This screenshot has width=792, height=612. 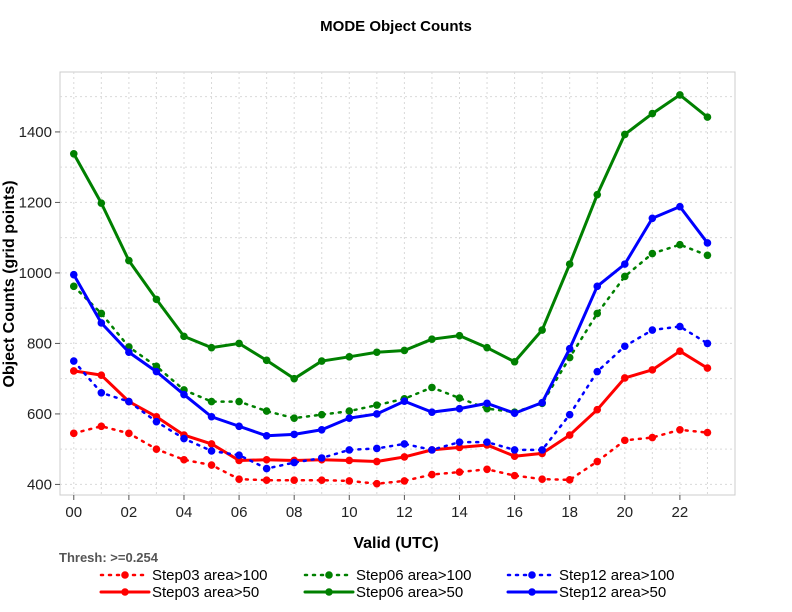 What do you see at coordinates (617, 575) in the screenshot?
I see `legend-label: Step12 area>100` at bounding box center [617, 575].